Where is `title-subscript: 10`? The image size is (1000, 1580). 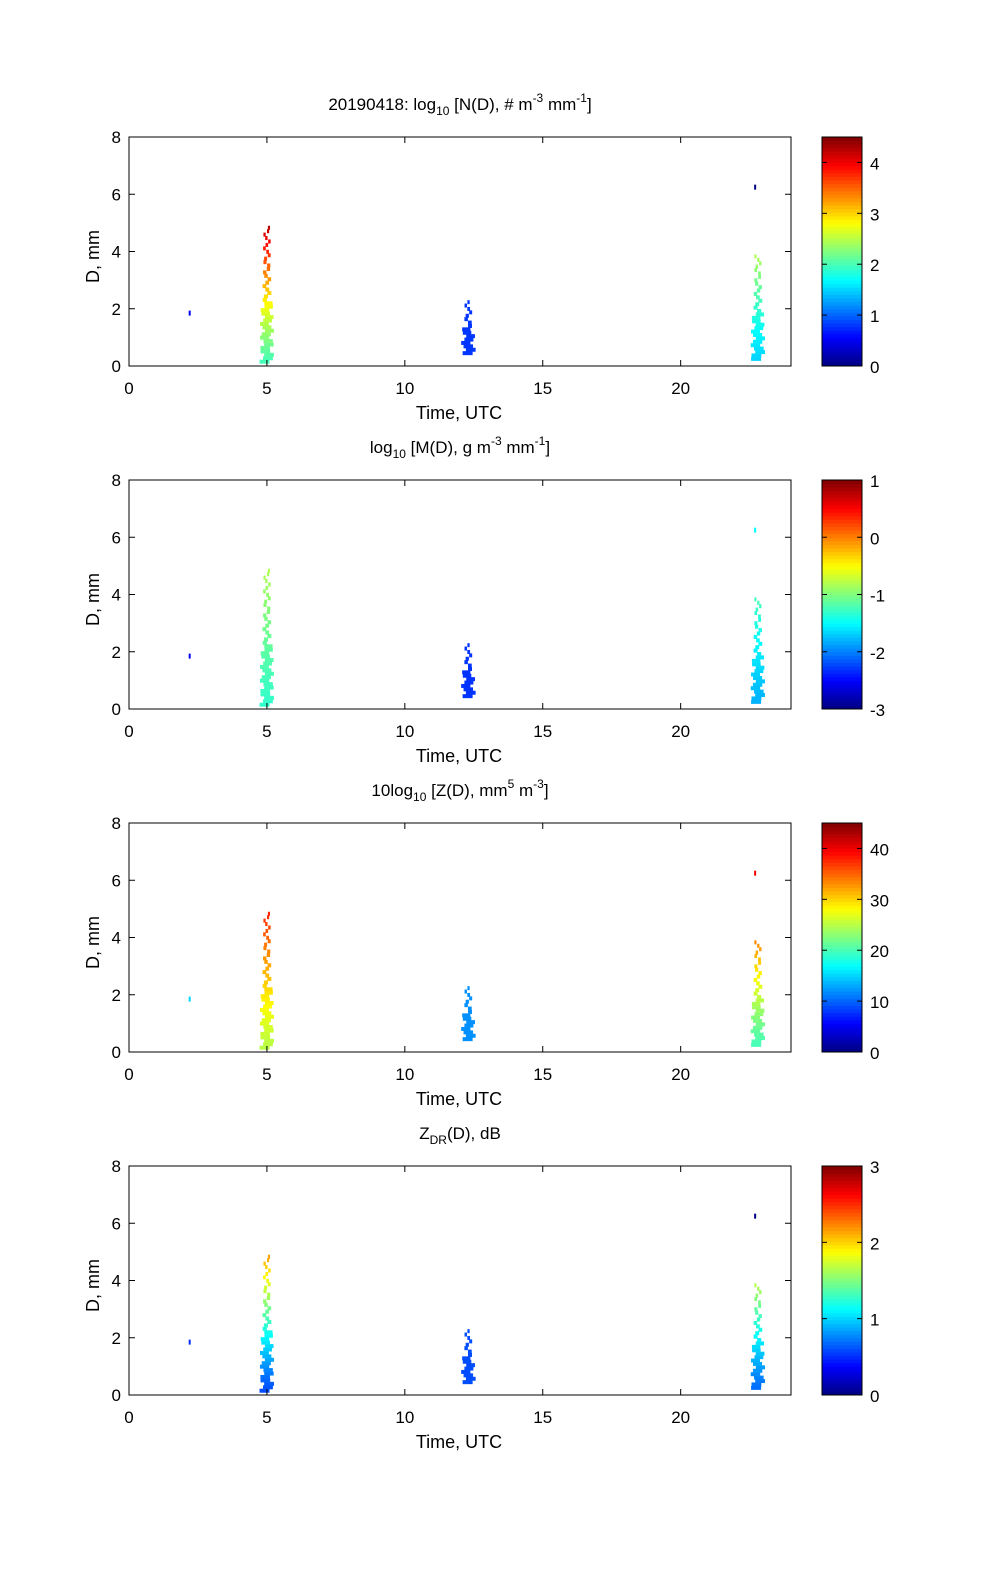
title-subscript: 10 is located at coordinates (400, 454).